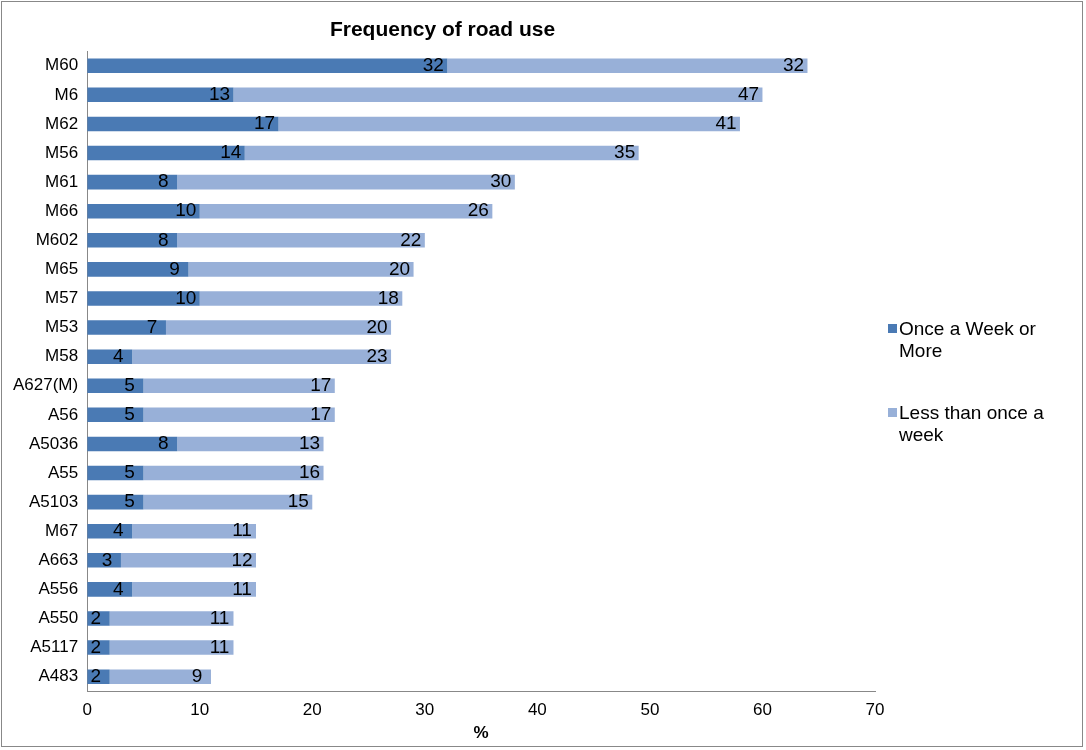  Describe the element at coordinates (62, 356) in the screenshot. I see `y-tick-label: M58` at that location.